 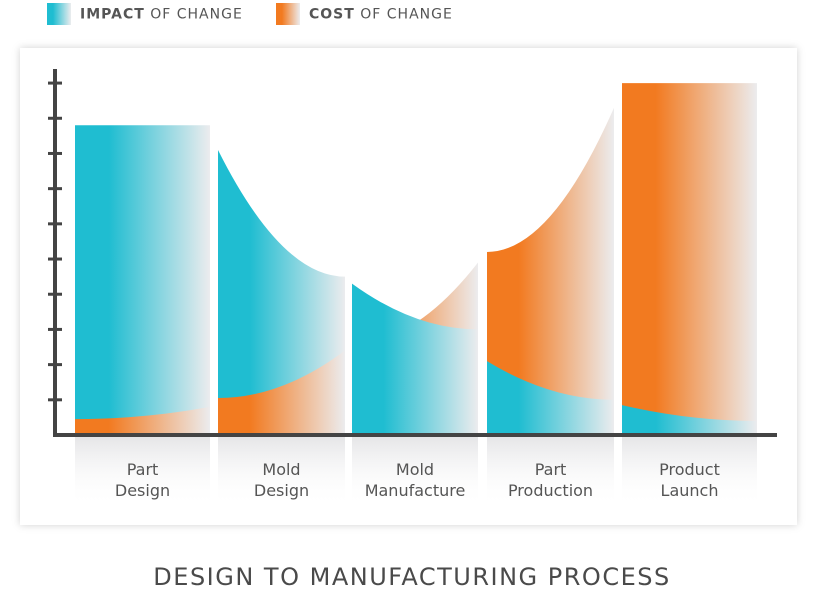 What do you see at coordinates (142, 480) in the screenshot?
I see `x-tick-label: Part Design` at bounding box center [142, 480].